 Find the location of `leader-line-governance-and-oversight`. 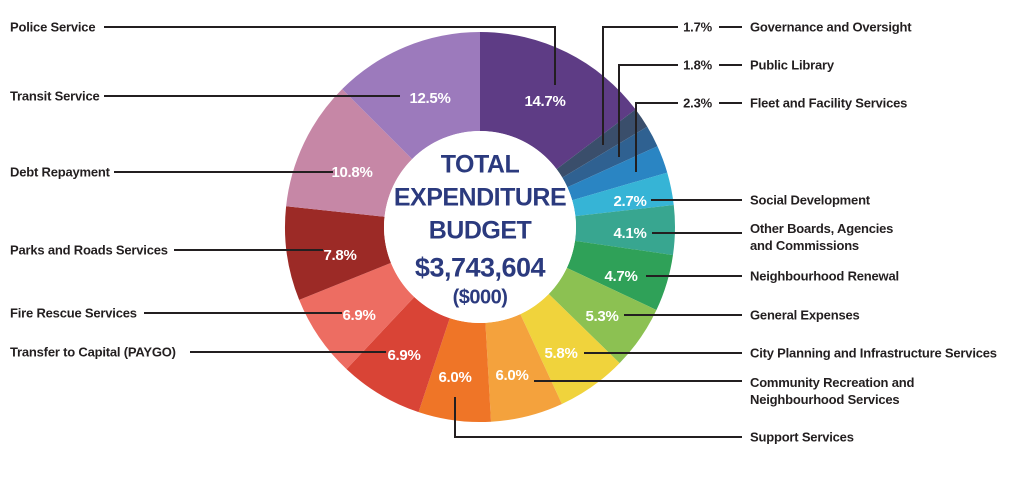

leader-line-governance-and-oversight is located at coordinates (640, 85).